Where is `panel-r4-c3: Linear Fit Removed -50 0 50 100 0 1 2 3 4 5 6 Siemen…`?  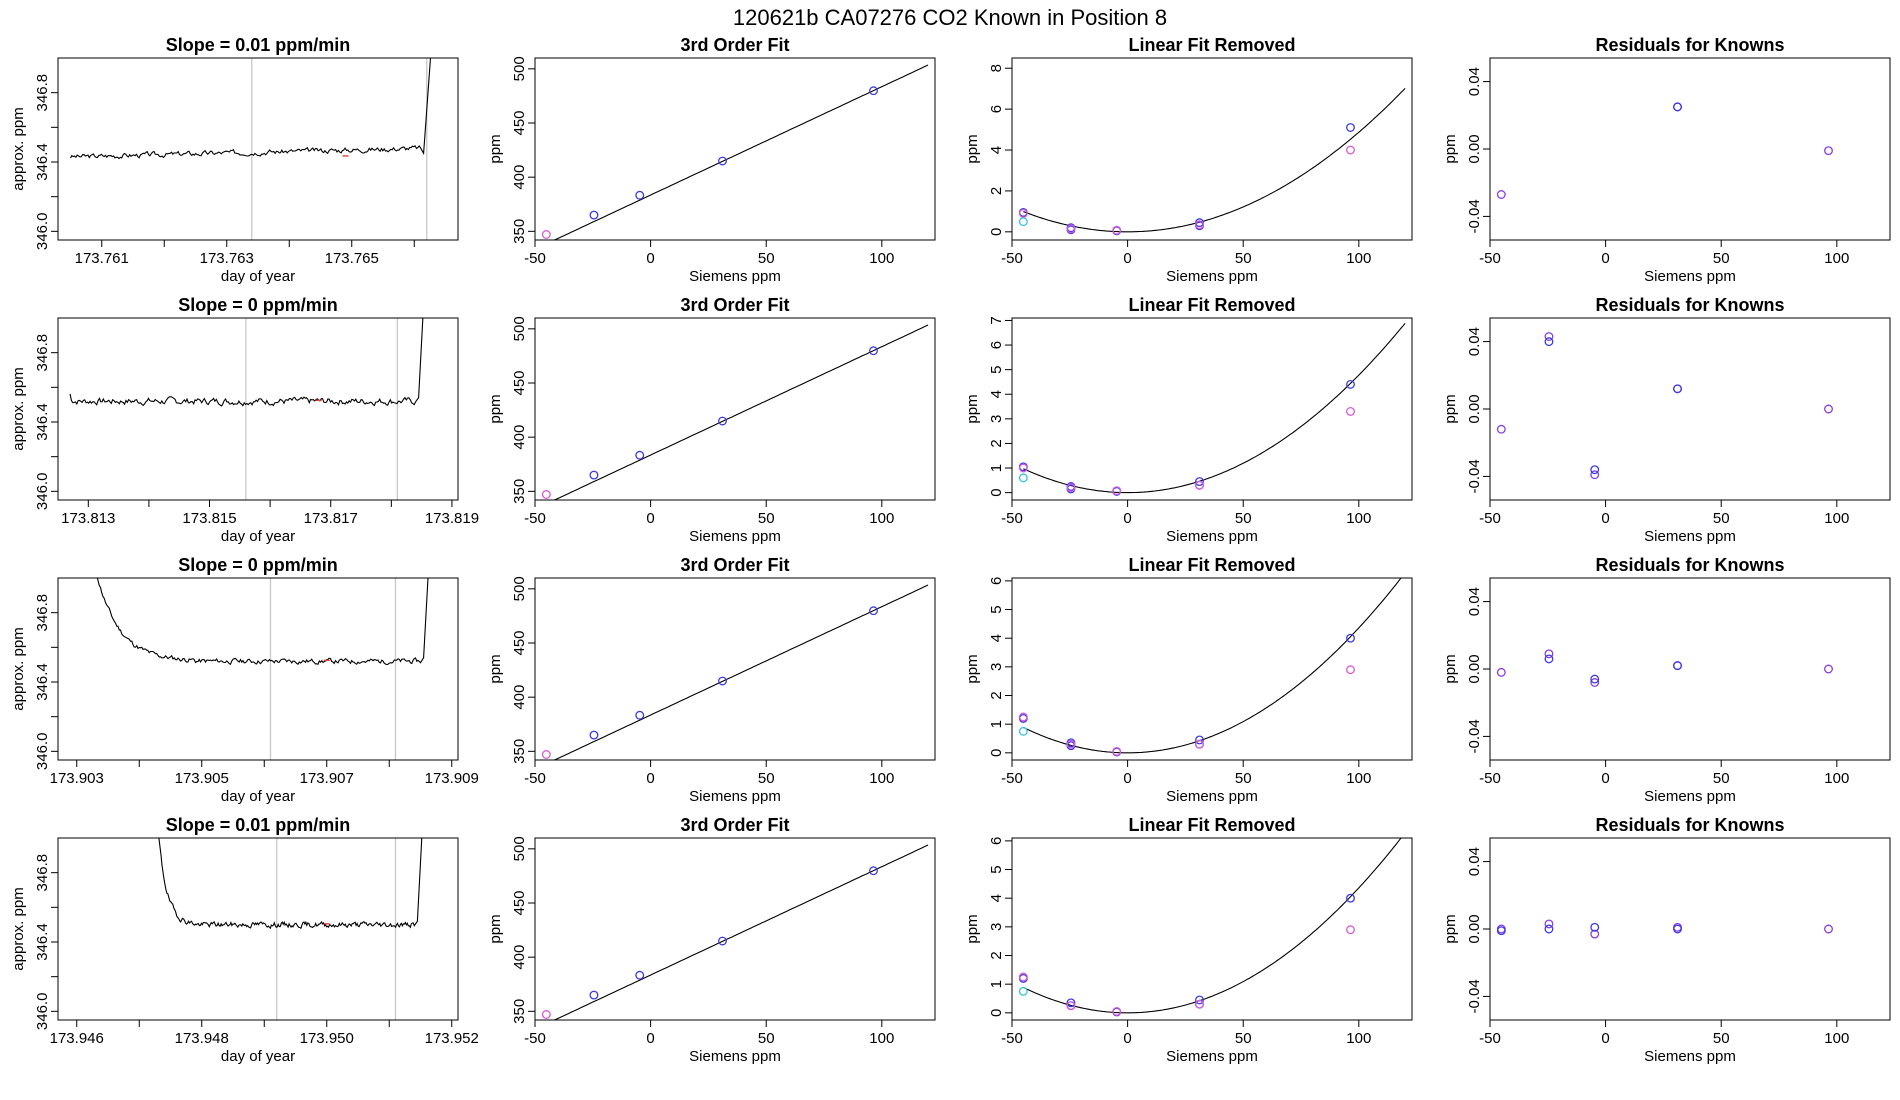 panel-r4-c3: Linear Fit Removed -50 0 50 100 0 1 2 3 4 5 6 Siemen… is located at coordinates (1188, 940).